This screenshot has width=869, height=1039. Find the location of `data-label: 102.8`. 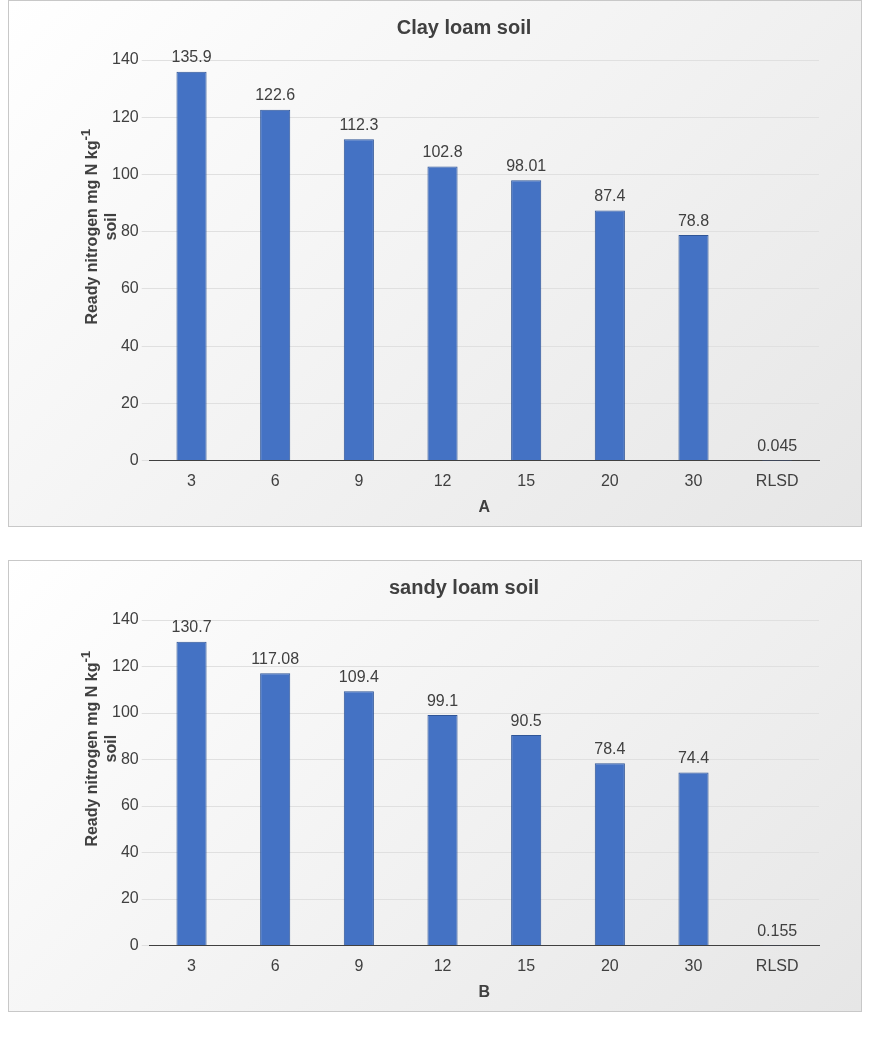

data-label: 102.8 is located at coordinates (442, 151).